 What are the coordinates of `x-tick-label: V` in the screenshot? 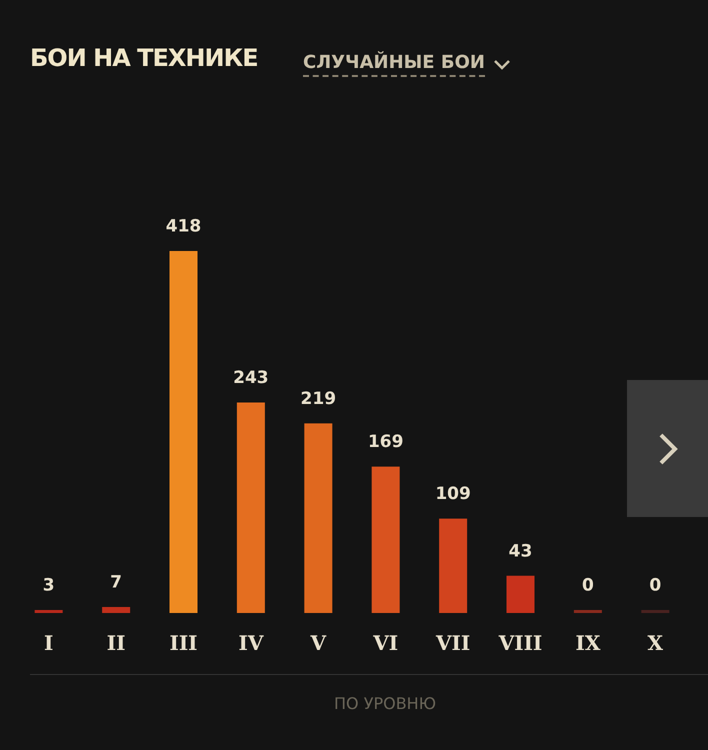 It's located at (318, 643).